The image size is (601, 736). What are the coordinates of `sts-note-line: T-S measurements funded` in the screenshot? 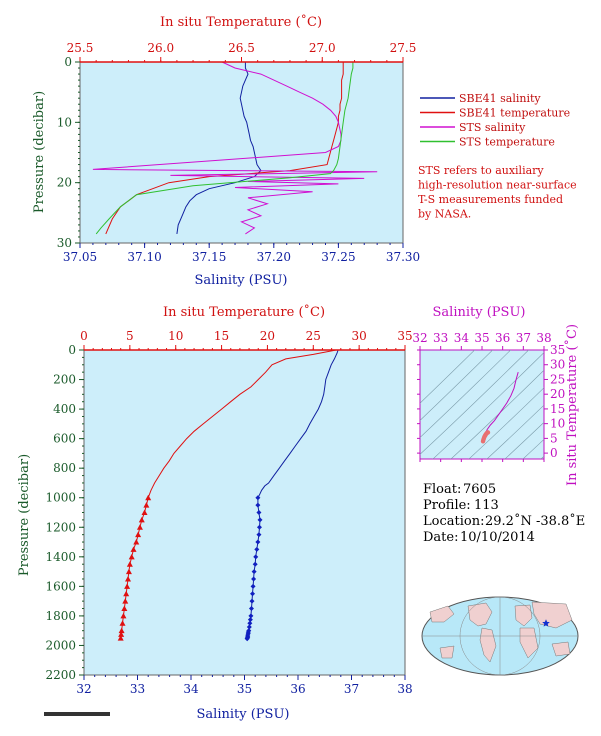 It's located at (490, 199).